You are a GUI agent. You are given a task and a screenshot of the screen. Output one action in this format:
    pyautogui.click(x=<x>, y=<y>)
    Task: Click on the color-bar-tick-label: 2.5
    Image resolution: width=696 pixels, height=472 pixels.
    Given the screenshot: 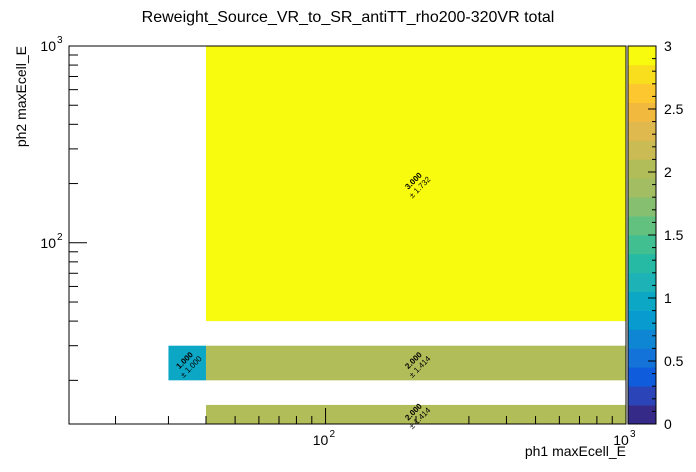 What is the action you would take?
    pyautogui.click(x=674, y=109)
    